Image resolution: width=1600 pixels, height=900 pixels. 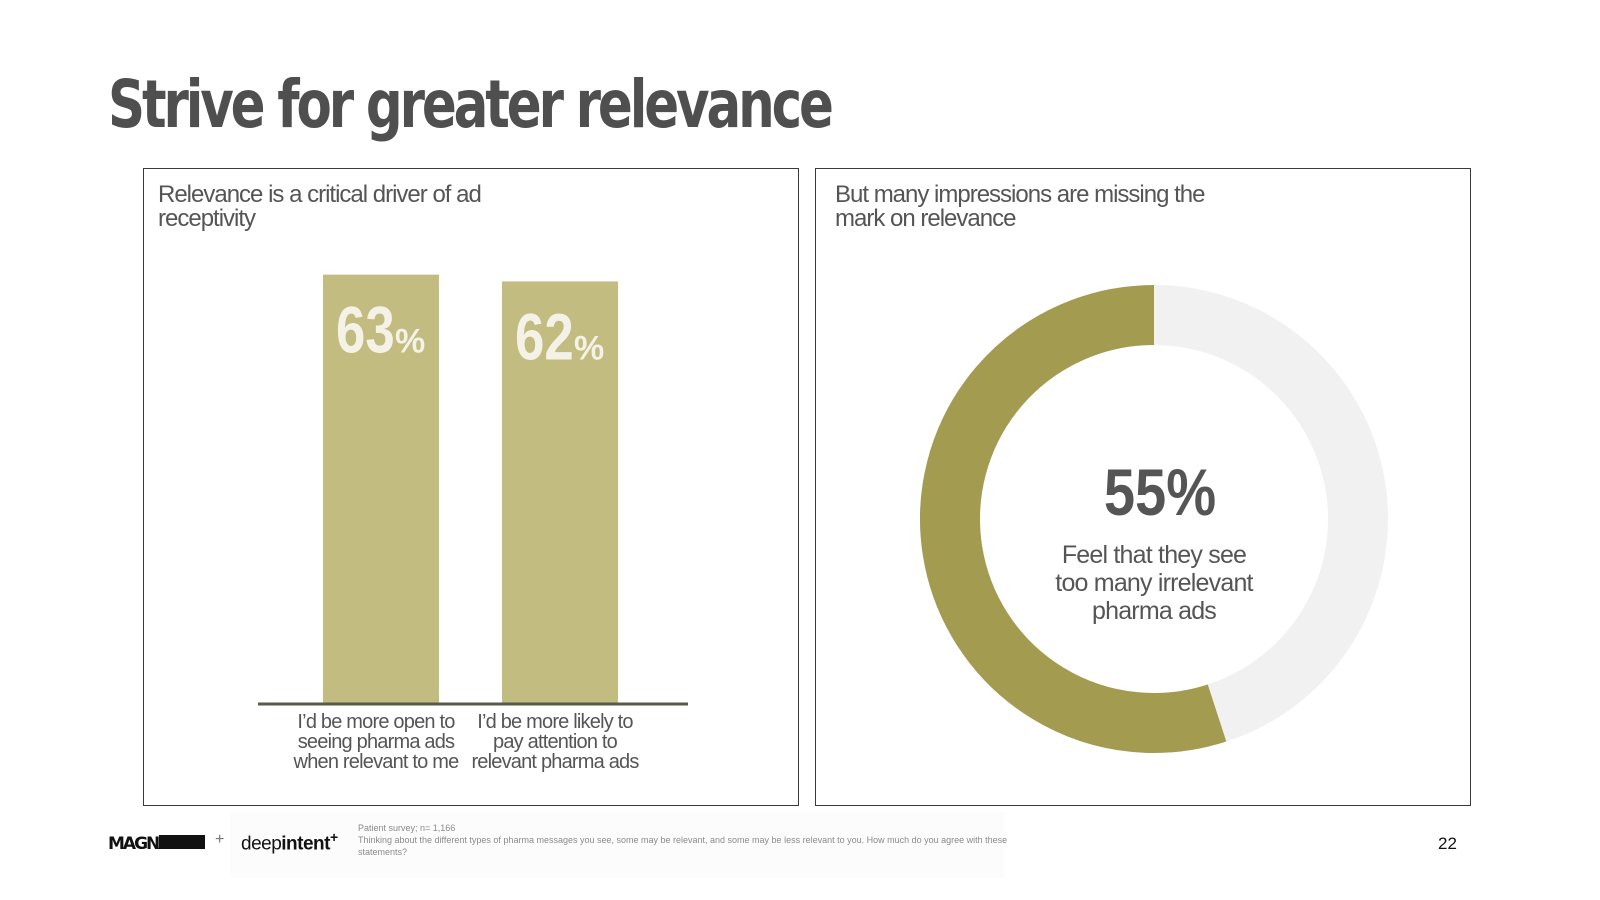 What do you see at coordinates (365, 330) in the screenshot?
I see `data-label: 63` at bounding box center [365, 330].